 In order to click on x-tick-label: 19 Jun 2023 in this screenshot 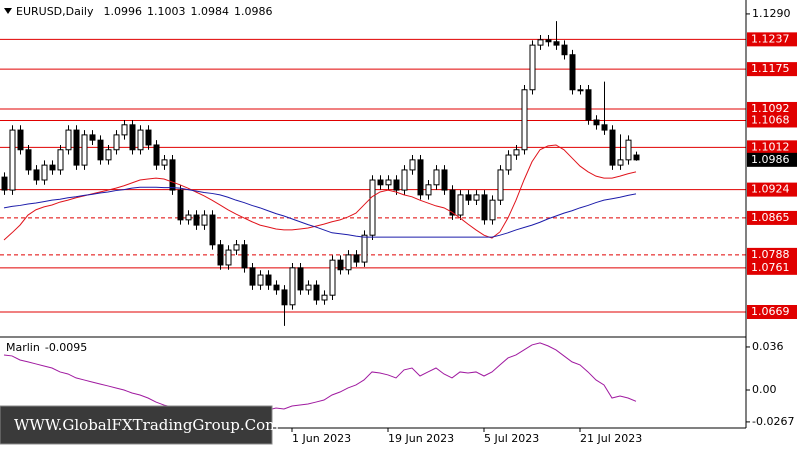, I will do `click(421, 438)`.